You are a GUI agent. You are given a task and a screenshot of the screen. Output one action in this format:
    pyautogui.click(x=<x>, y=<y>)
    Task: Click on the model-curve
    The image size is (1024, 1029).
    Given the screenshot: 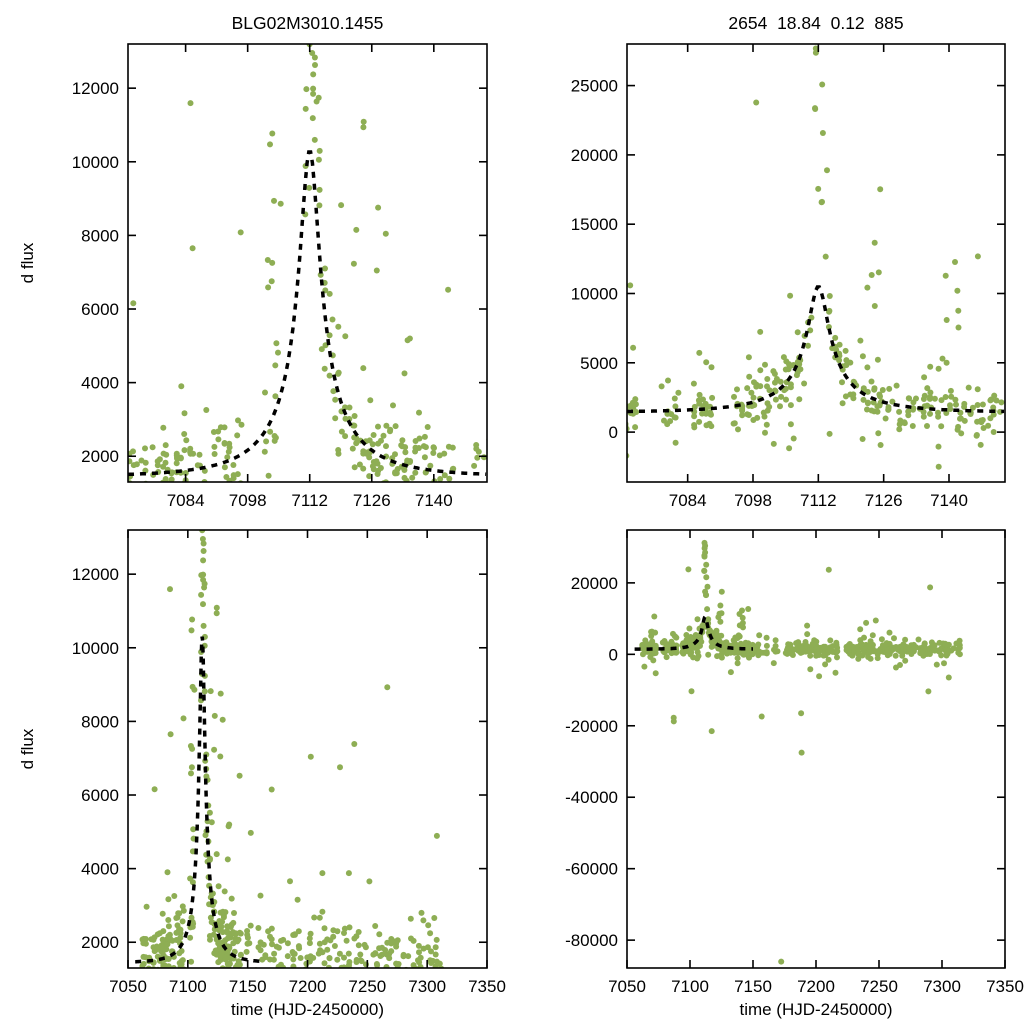 What is the action you would take?
    pyautogui.click(x=816, y=349)
    